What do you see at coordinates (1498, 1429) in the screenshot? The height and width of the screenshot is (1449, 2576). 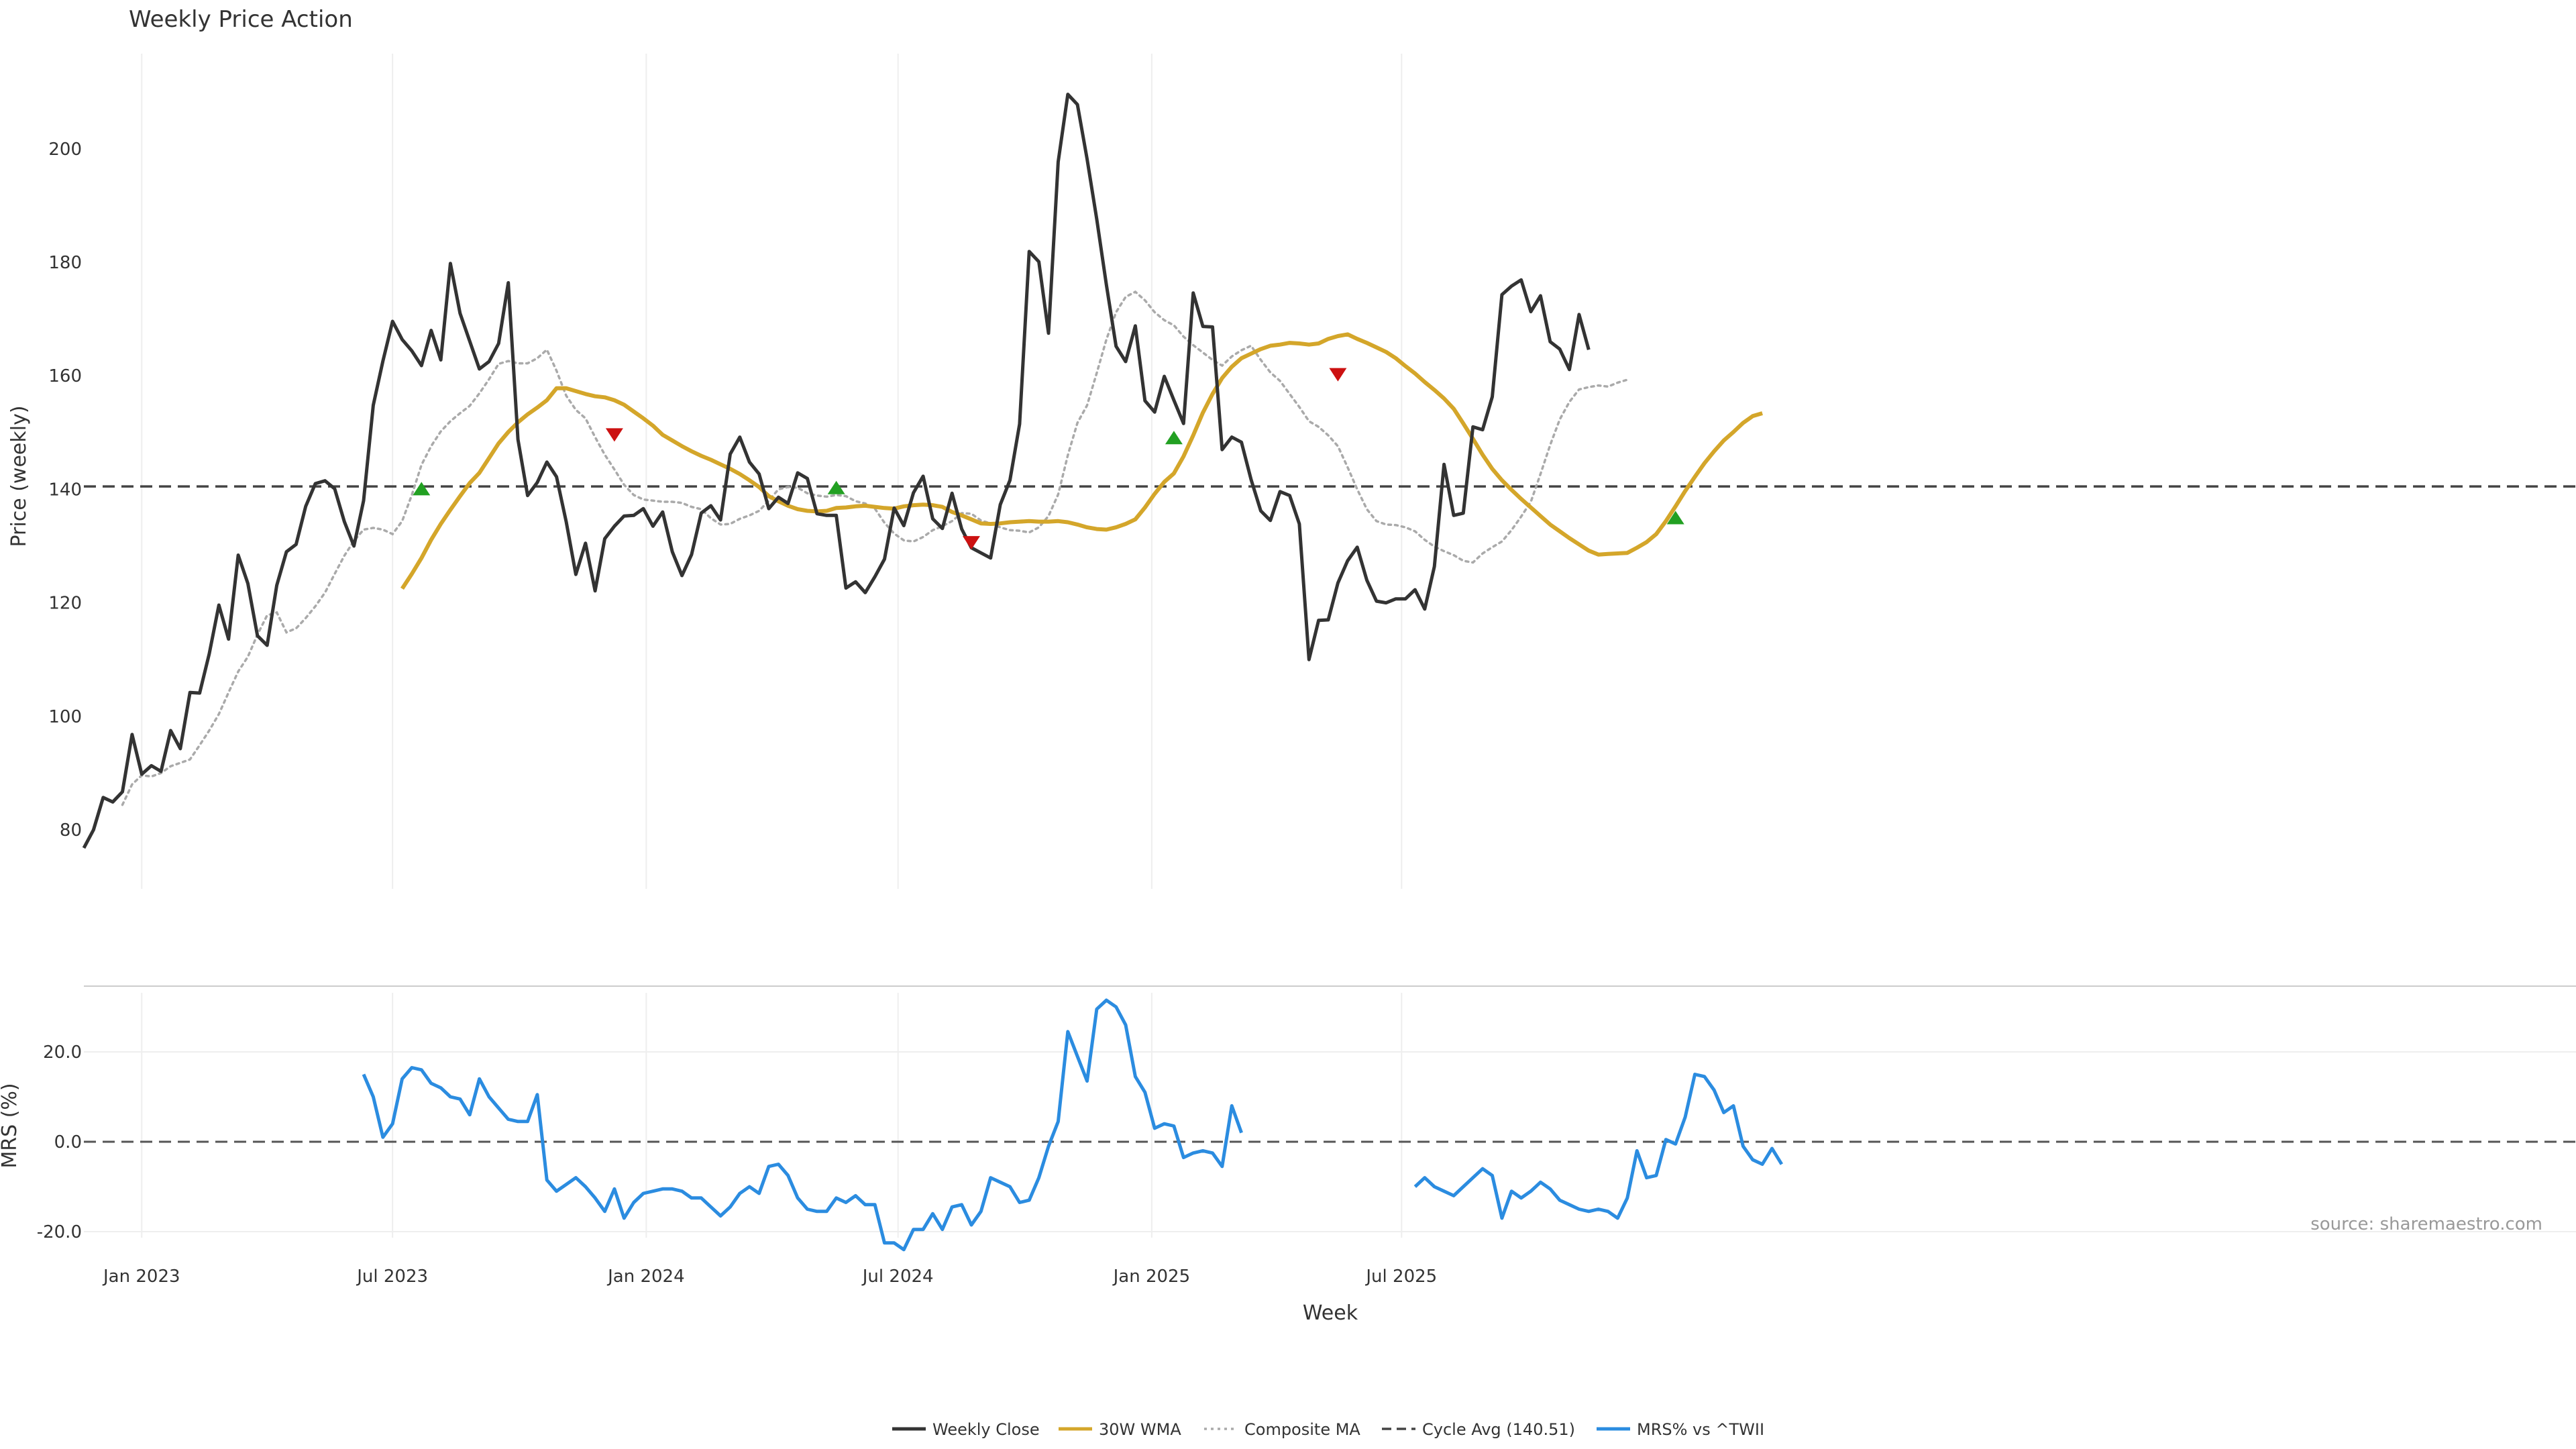 I see `legend-label: Cycle Avg (140.51)` at bounding box center [1498, 1429].